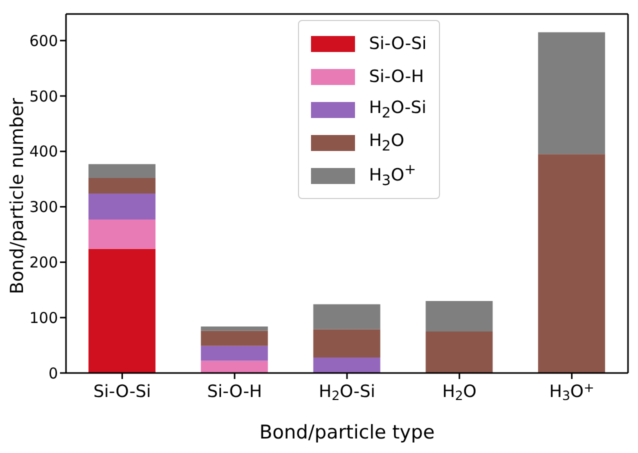 The height and width of the screenshot is (453, 638). I want to click on y-tick-label: 400, so click(43, 151).